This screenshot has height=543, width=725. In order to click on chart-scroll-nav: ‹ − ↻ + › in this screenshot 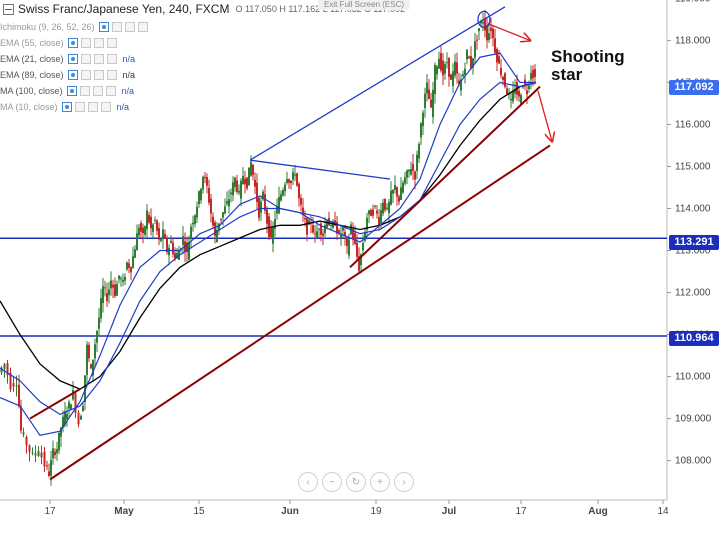, I will do `click(356, 482)`.